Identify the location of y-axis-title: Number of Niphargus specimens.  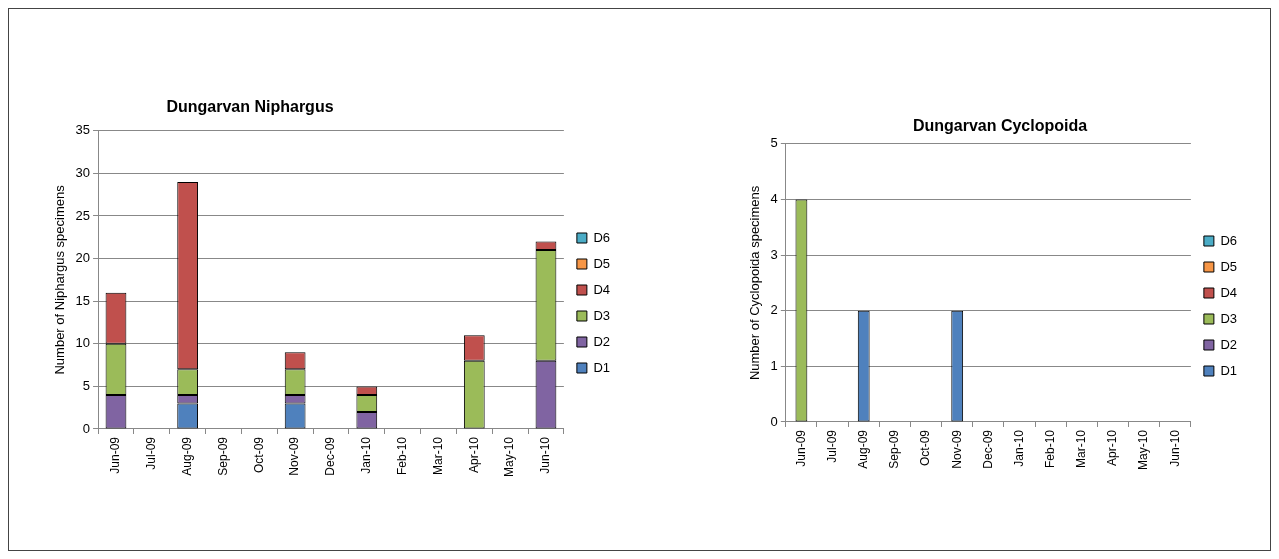
(60, 279).